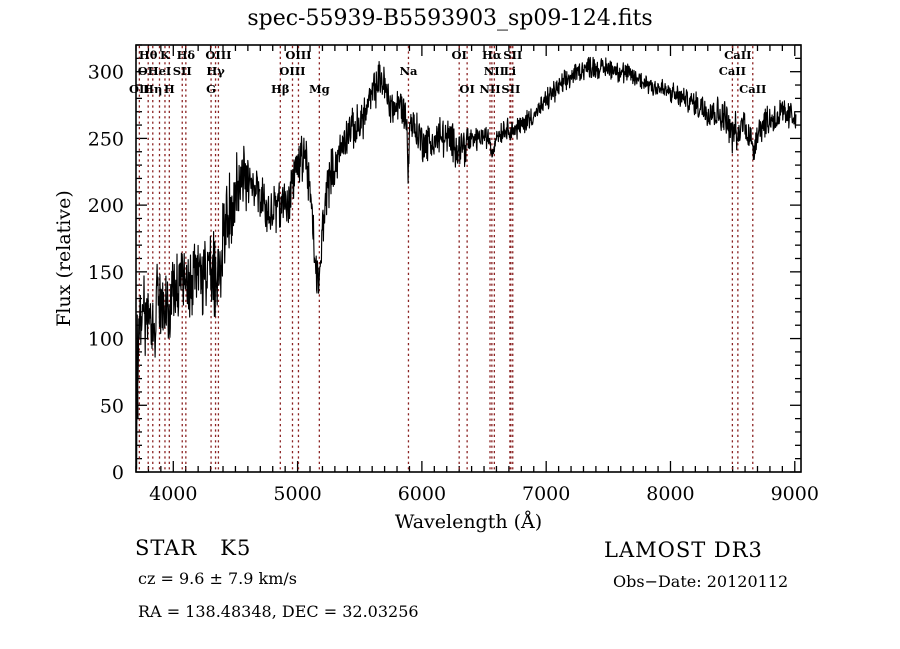 This screenshot has width=900, height=649. Describe the element at coordinates (169, 89) in the screenshot. I see `line-label: H` at that location.